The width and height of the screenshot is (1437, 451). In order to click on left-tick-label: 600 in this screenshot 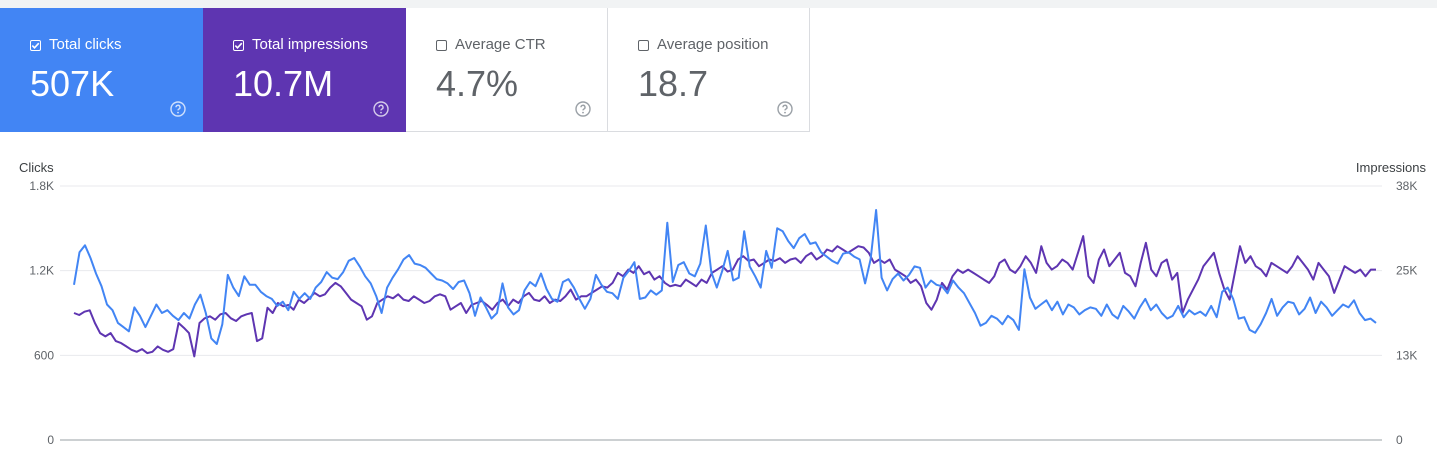, I will do `click(44, 355)`.